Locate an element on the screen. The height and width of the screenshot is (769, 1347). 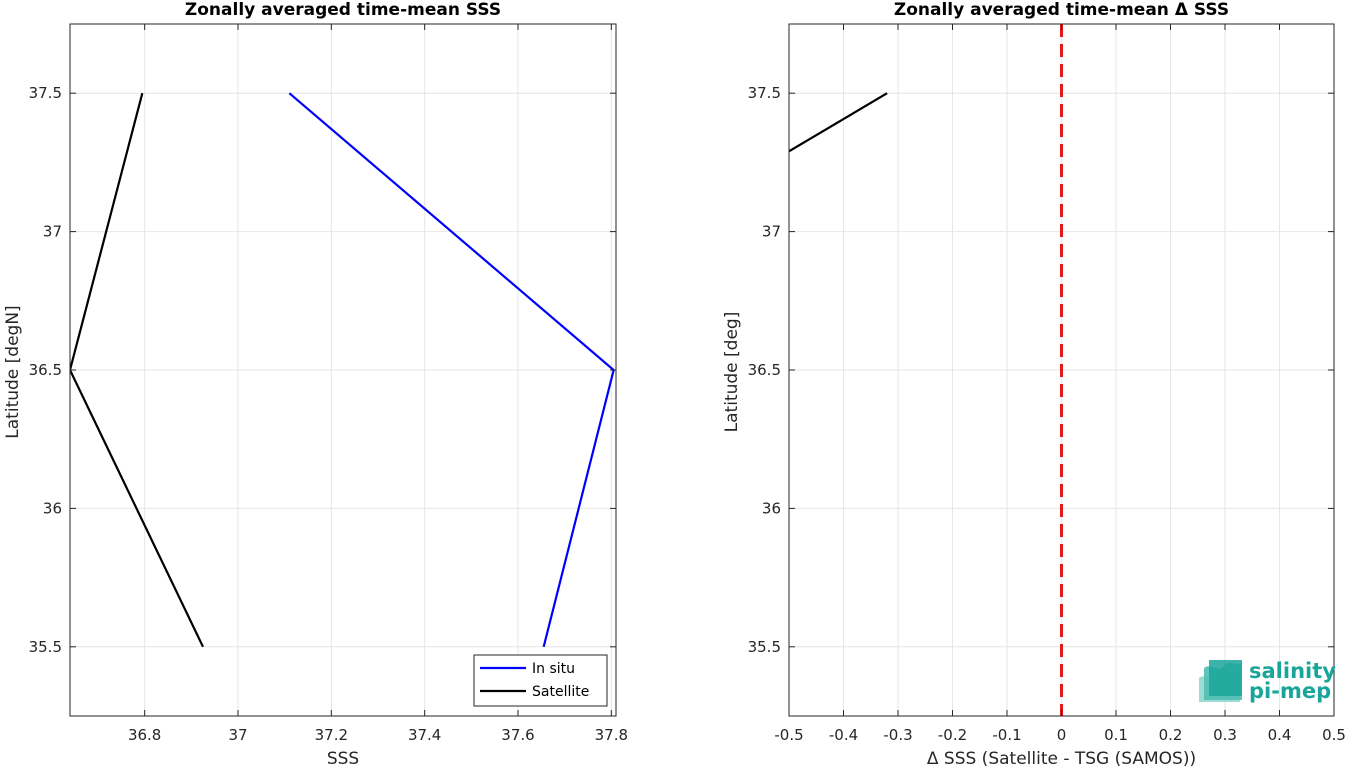
x-tick-label: -0.2 is located at coordinates (952, 735).